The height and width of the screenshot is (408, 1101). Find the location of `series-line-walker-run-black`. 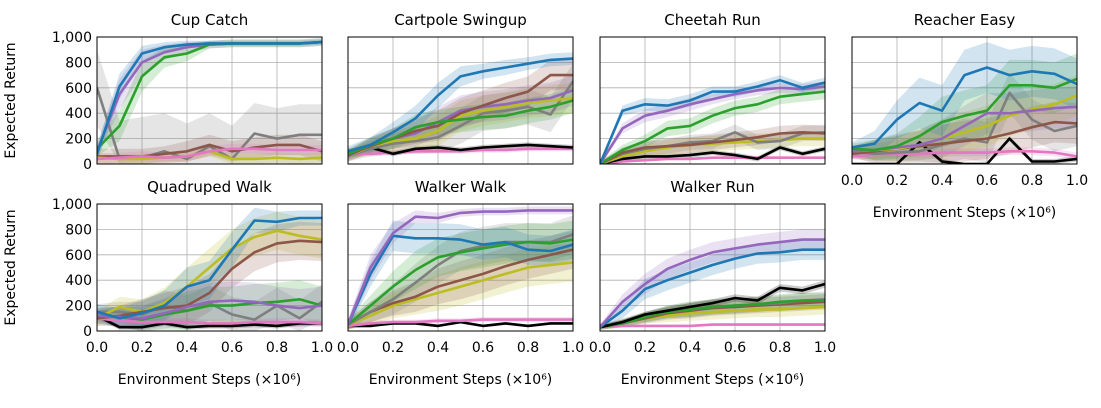

series-line-walker-run-black is located at coordinates (712, 305).